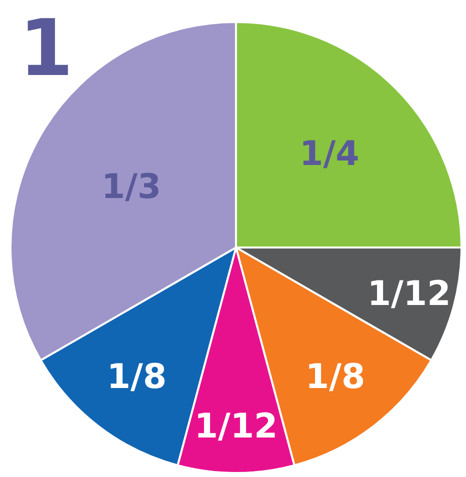 The image size is (466, 477). I want to click on data-label: 1/4, so click(330, 154).